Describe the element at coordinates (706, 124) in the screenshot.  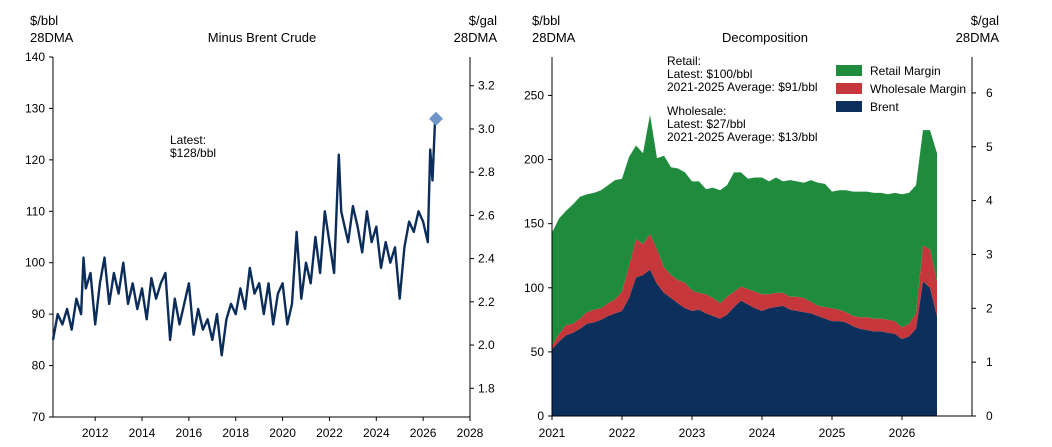
I see `annotation-wholesale-latest: Latest: $27/bbl` at that location.